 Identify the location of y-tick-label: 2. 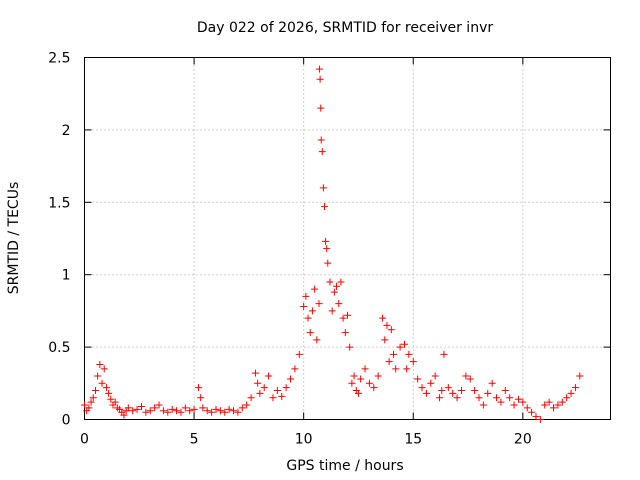
(66, 131).